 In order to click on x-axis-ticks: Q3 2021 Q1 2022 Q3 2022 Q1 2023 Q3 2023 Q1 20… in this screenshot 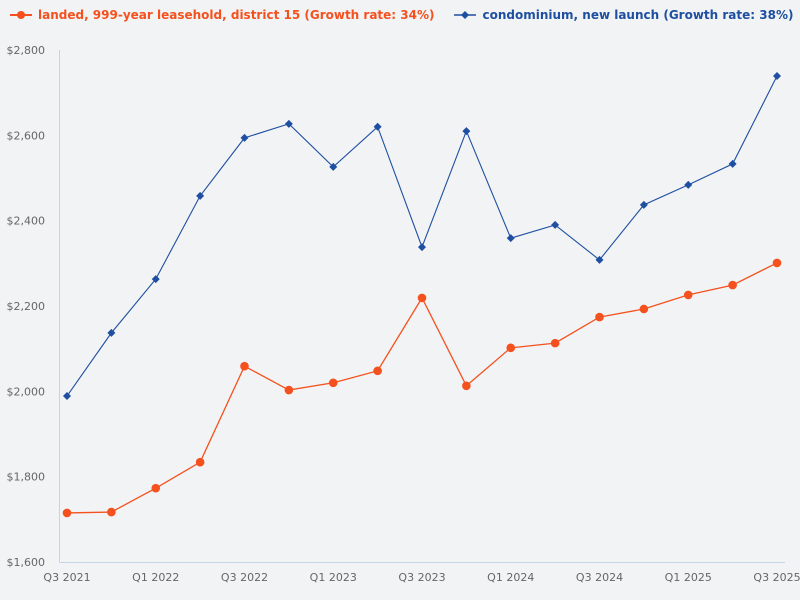, I will do `click(421, 577)`.